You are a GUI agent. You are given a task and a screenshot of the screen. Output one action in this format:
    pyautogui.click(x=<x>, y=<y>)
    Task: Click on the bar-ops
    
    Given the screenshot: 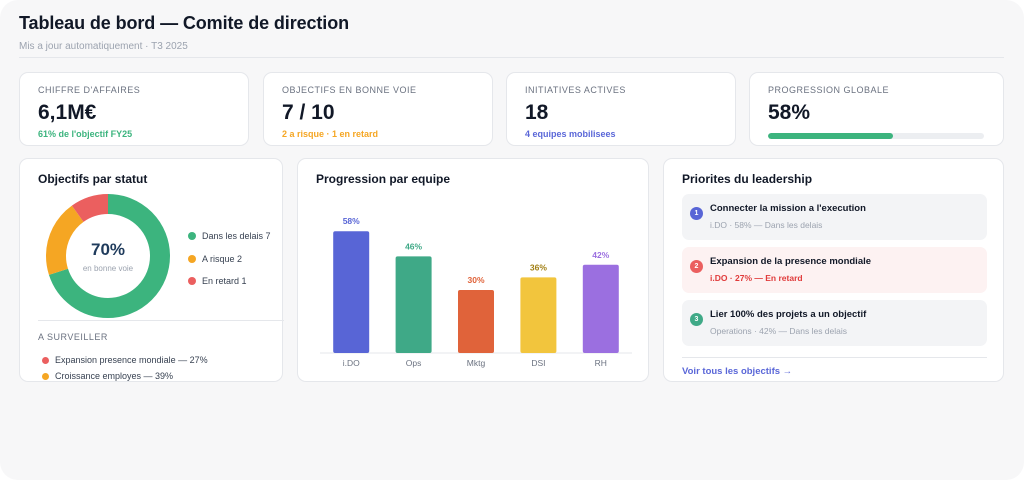 What is the action you would take?
    pyautogui.click(x=413, y=304)
    